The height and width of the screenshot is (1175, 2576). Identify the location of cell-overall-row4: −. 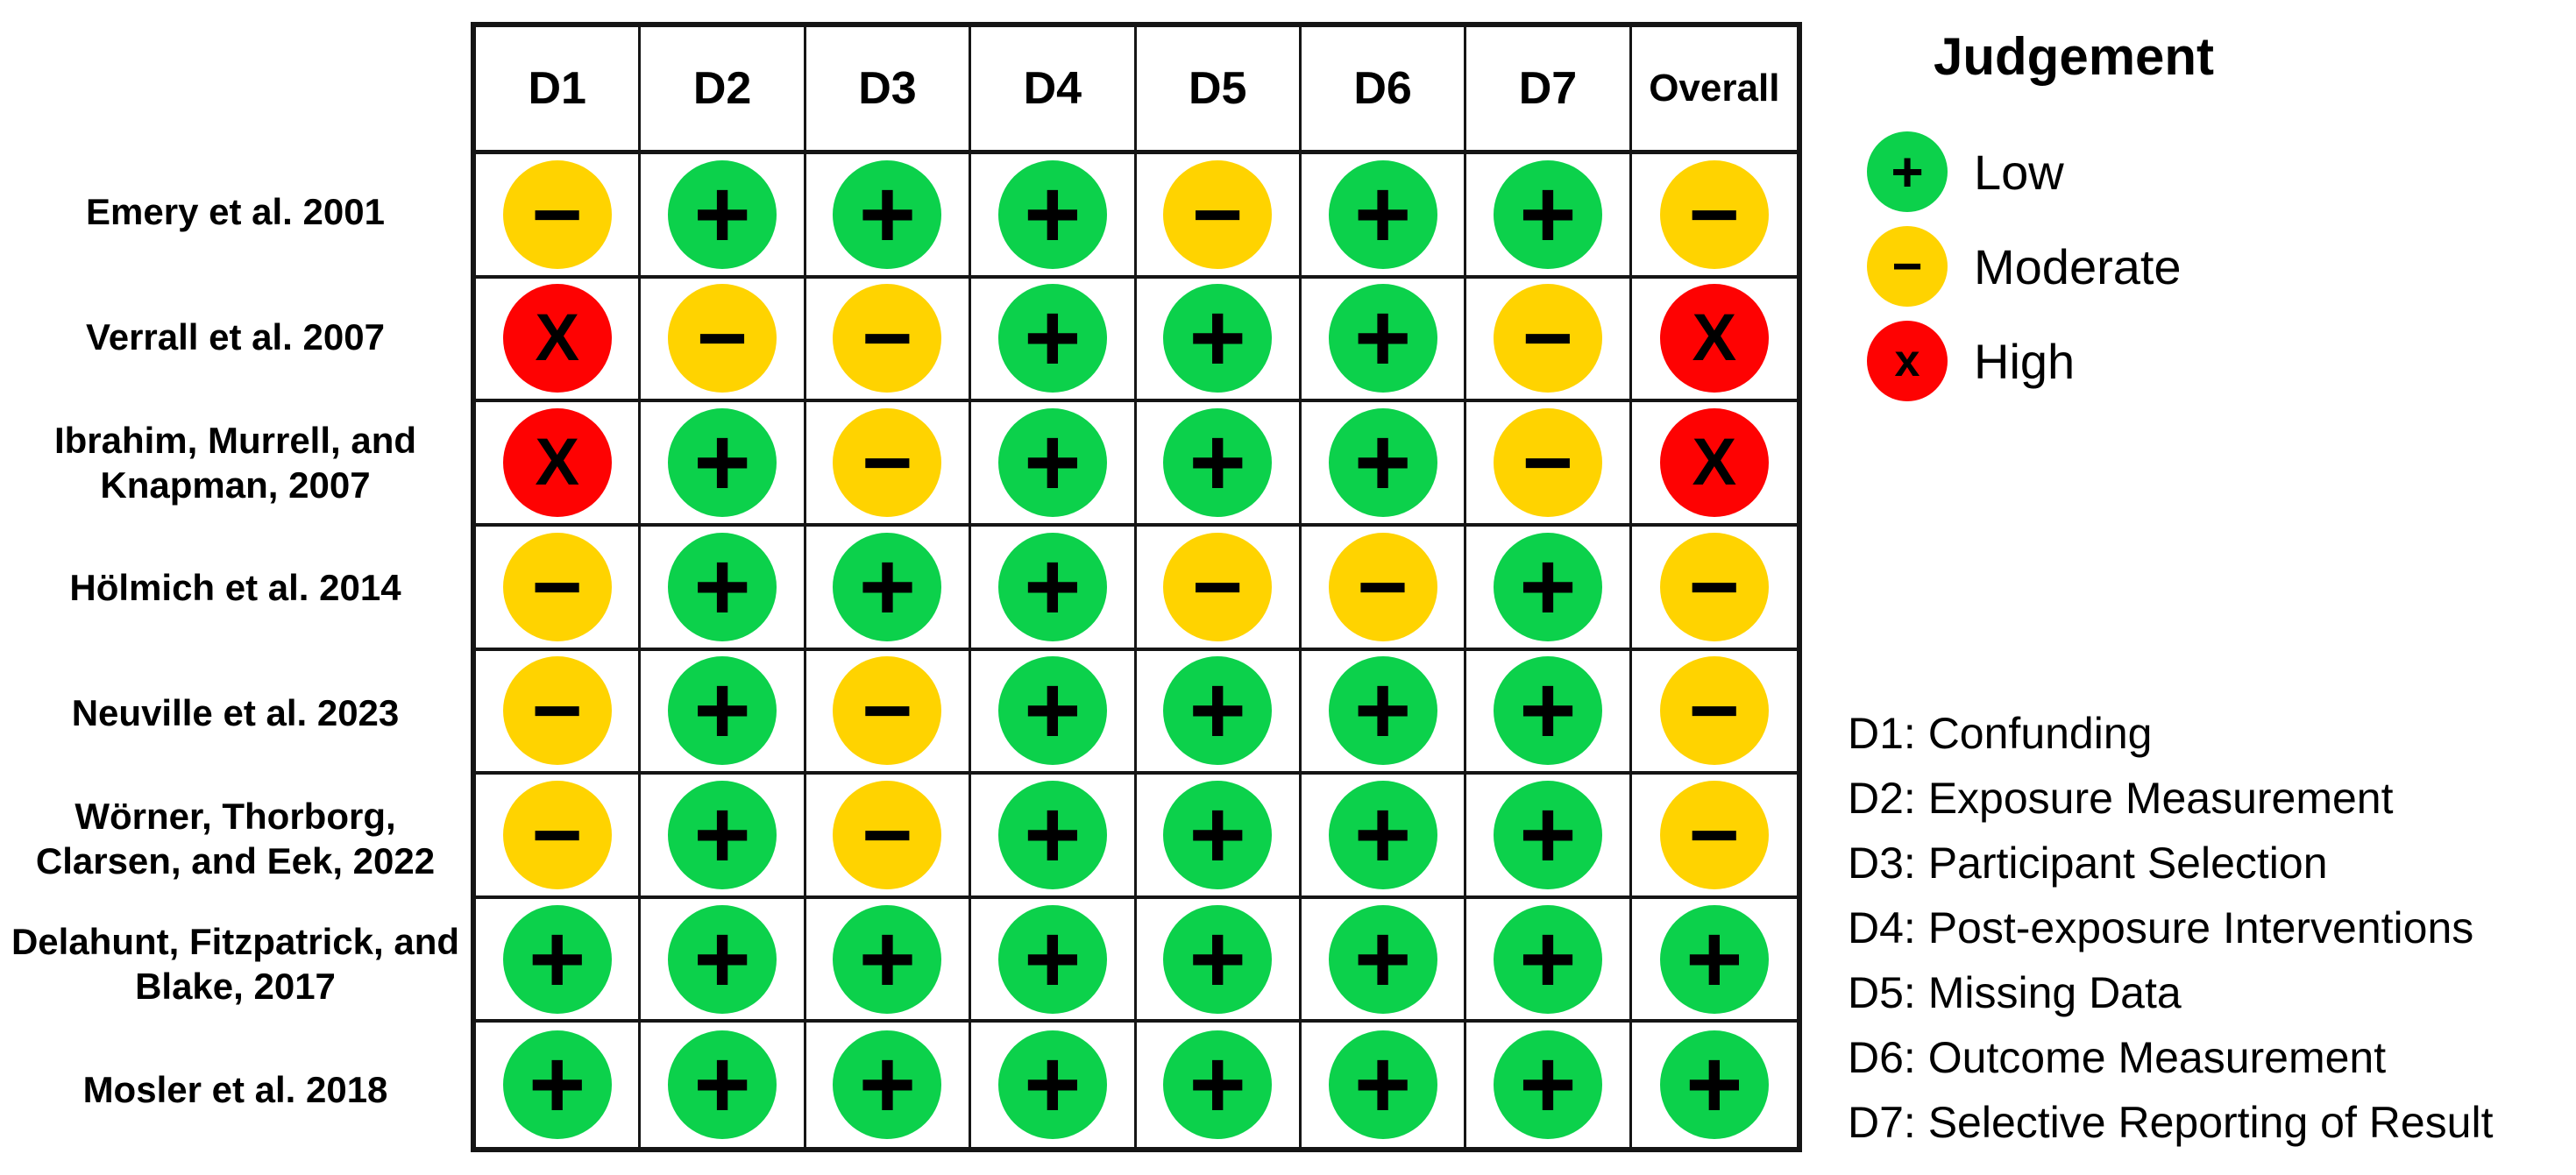
(1714, 589).